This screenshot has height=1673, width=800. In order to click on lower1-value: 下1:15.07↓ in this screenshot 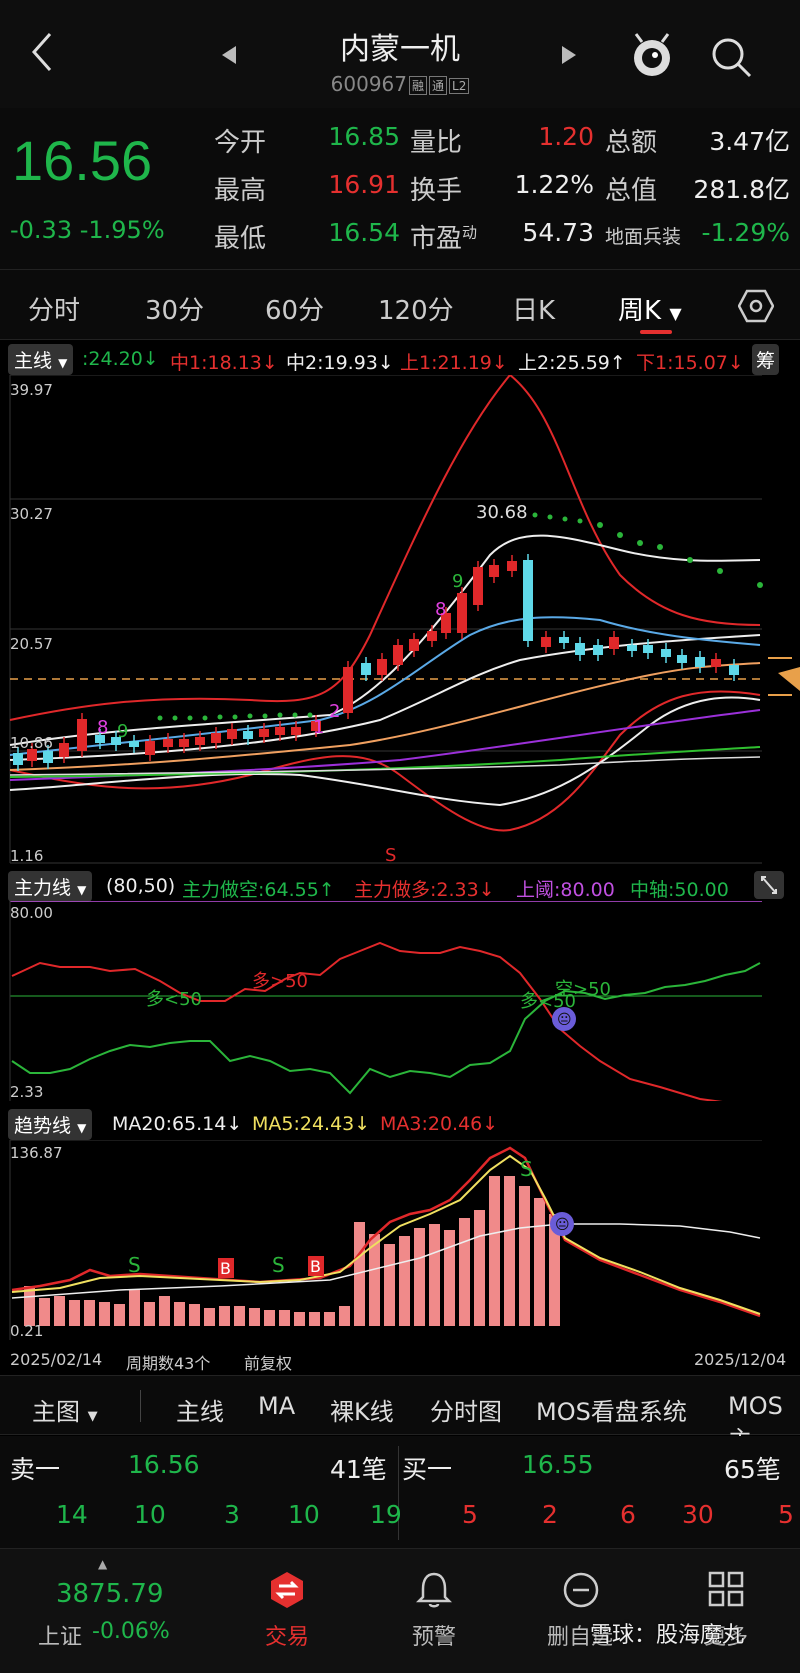, I will do `click(690, 363)`.